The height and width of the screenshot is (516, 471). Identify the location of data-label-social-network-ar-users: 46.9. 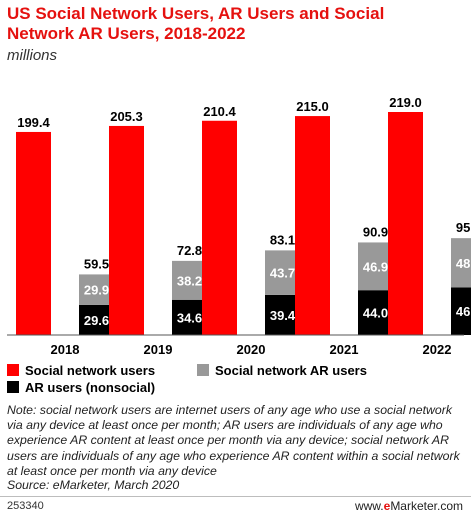
(375, 266).